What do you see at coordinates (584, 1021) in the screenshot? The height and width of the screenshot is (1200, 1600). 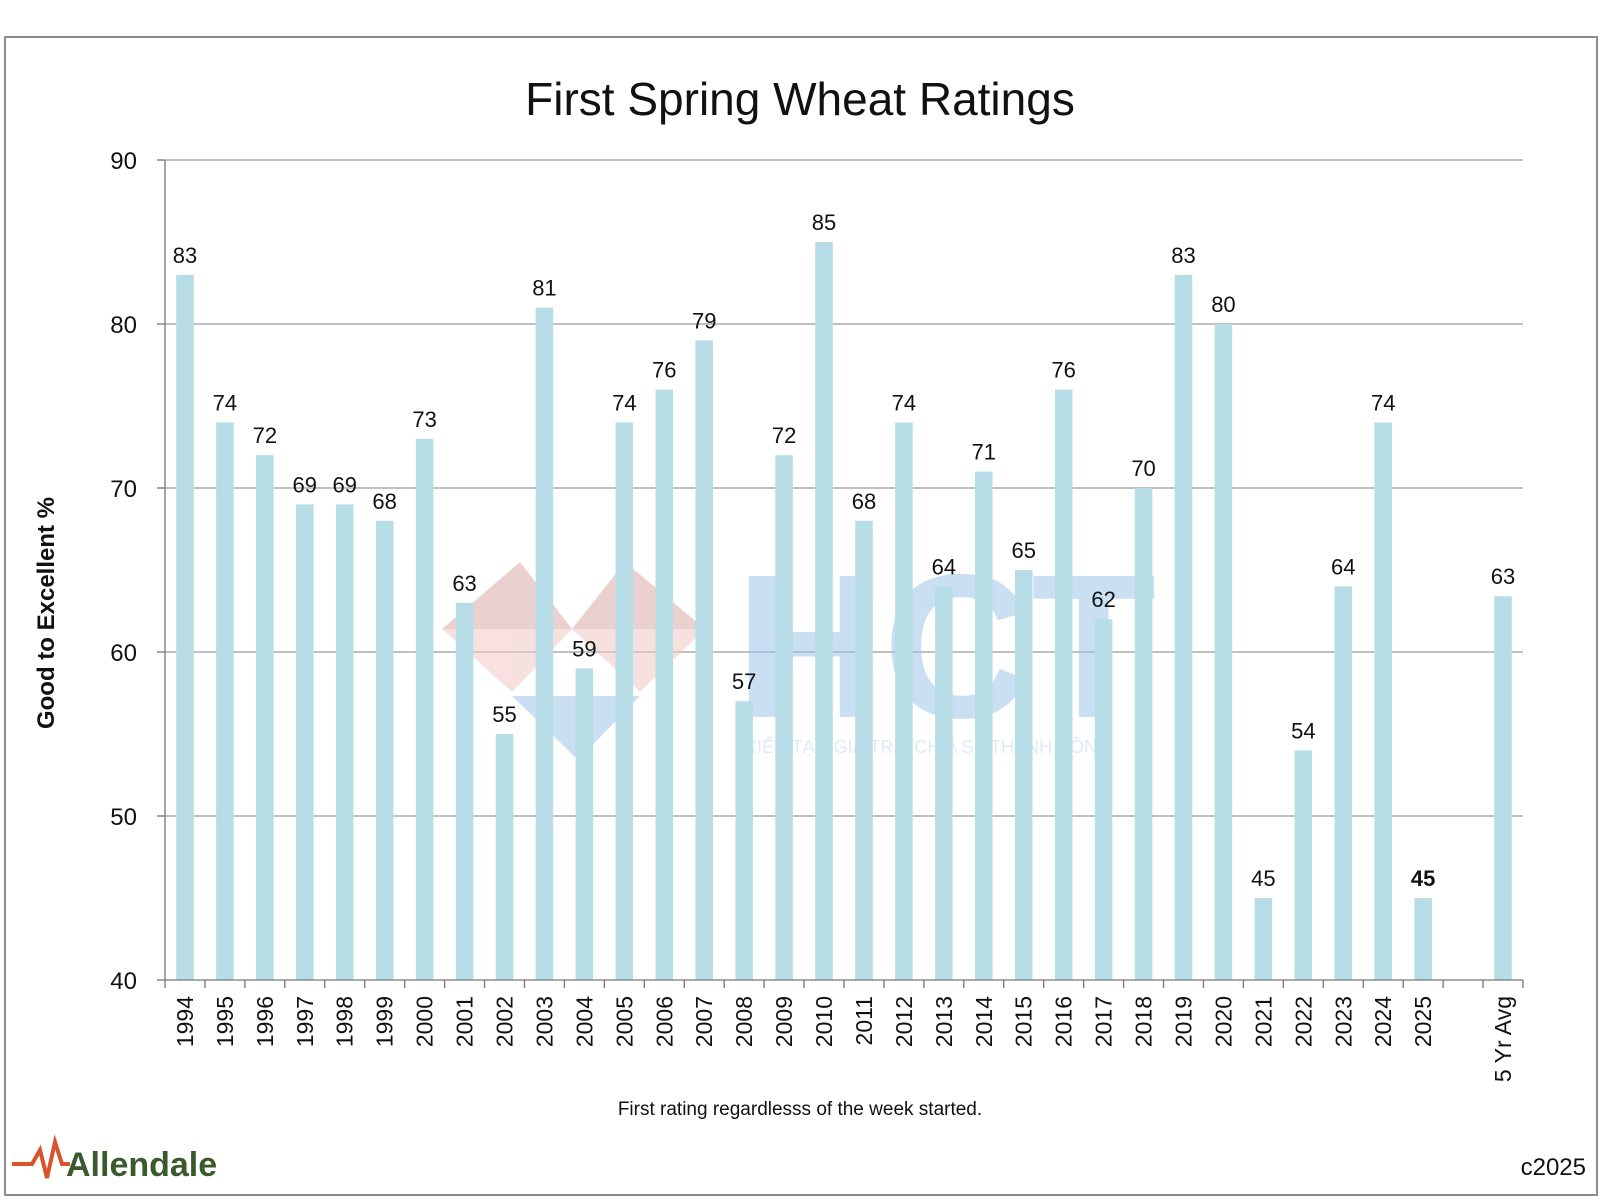 I see `x-tick-label: 2004` at bounding box center [584, 1021].